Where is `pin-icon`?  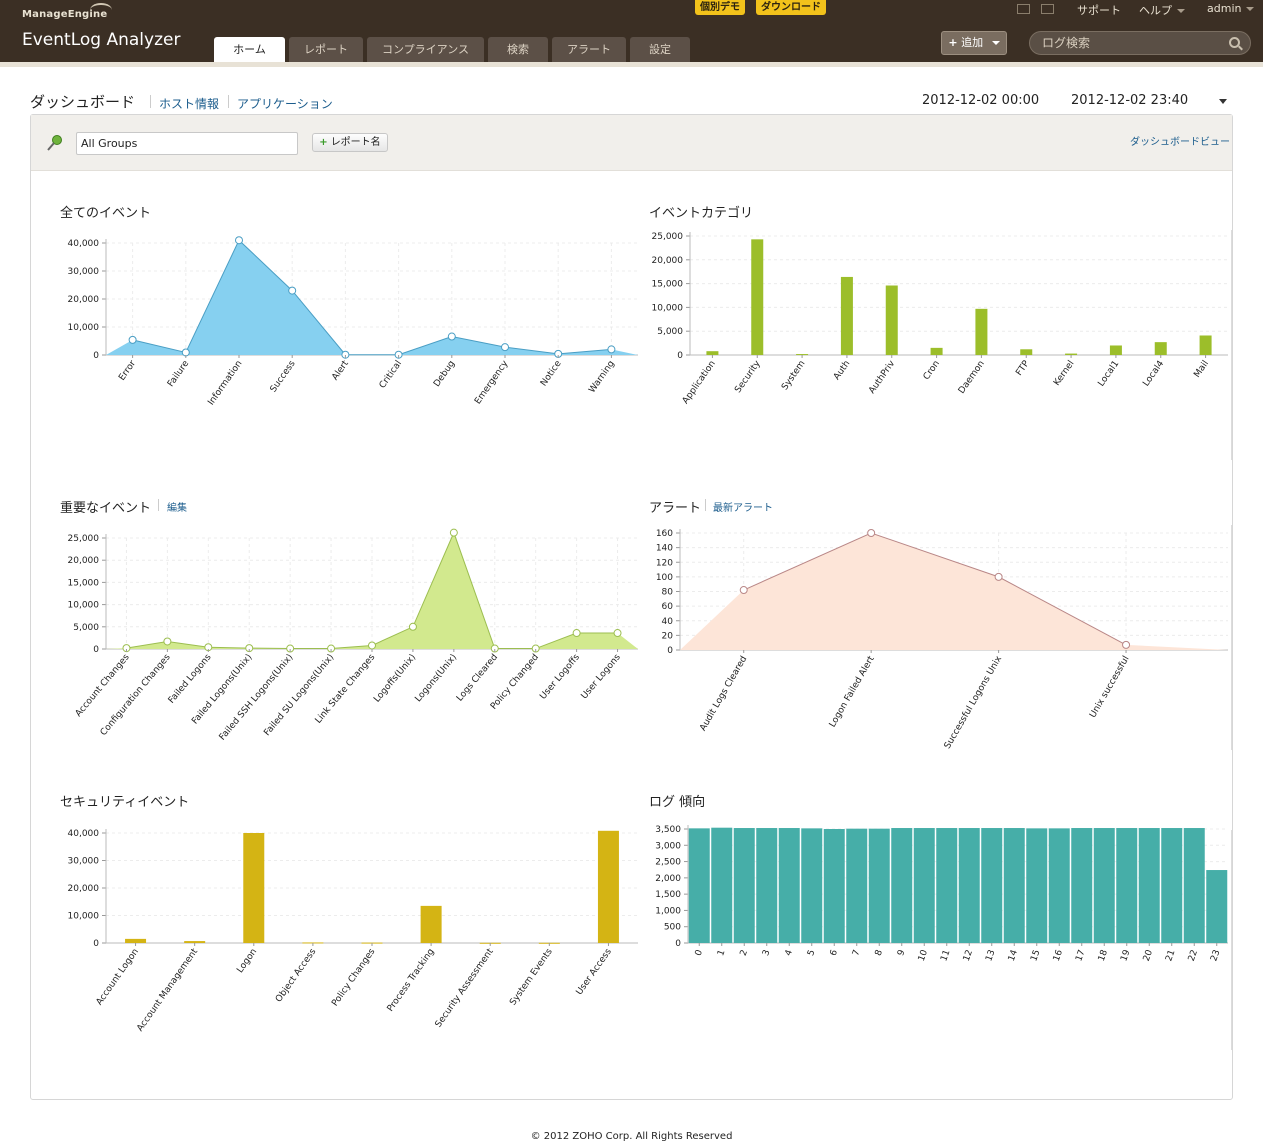 pin-icon is located at coordinates (55, 143).